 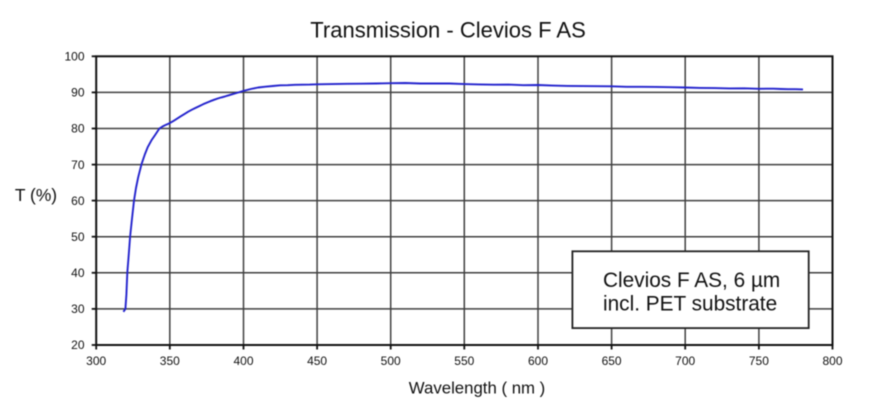 I want to click on svg-text: 50, so click(x=78, y=237).